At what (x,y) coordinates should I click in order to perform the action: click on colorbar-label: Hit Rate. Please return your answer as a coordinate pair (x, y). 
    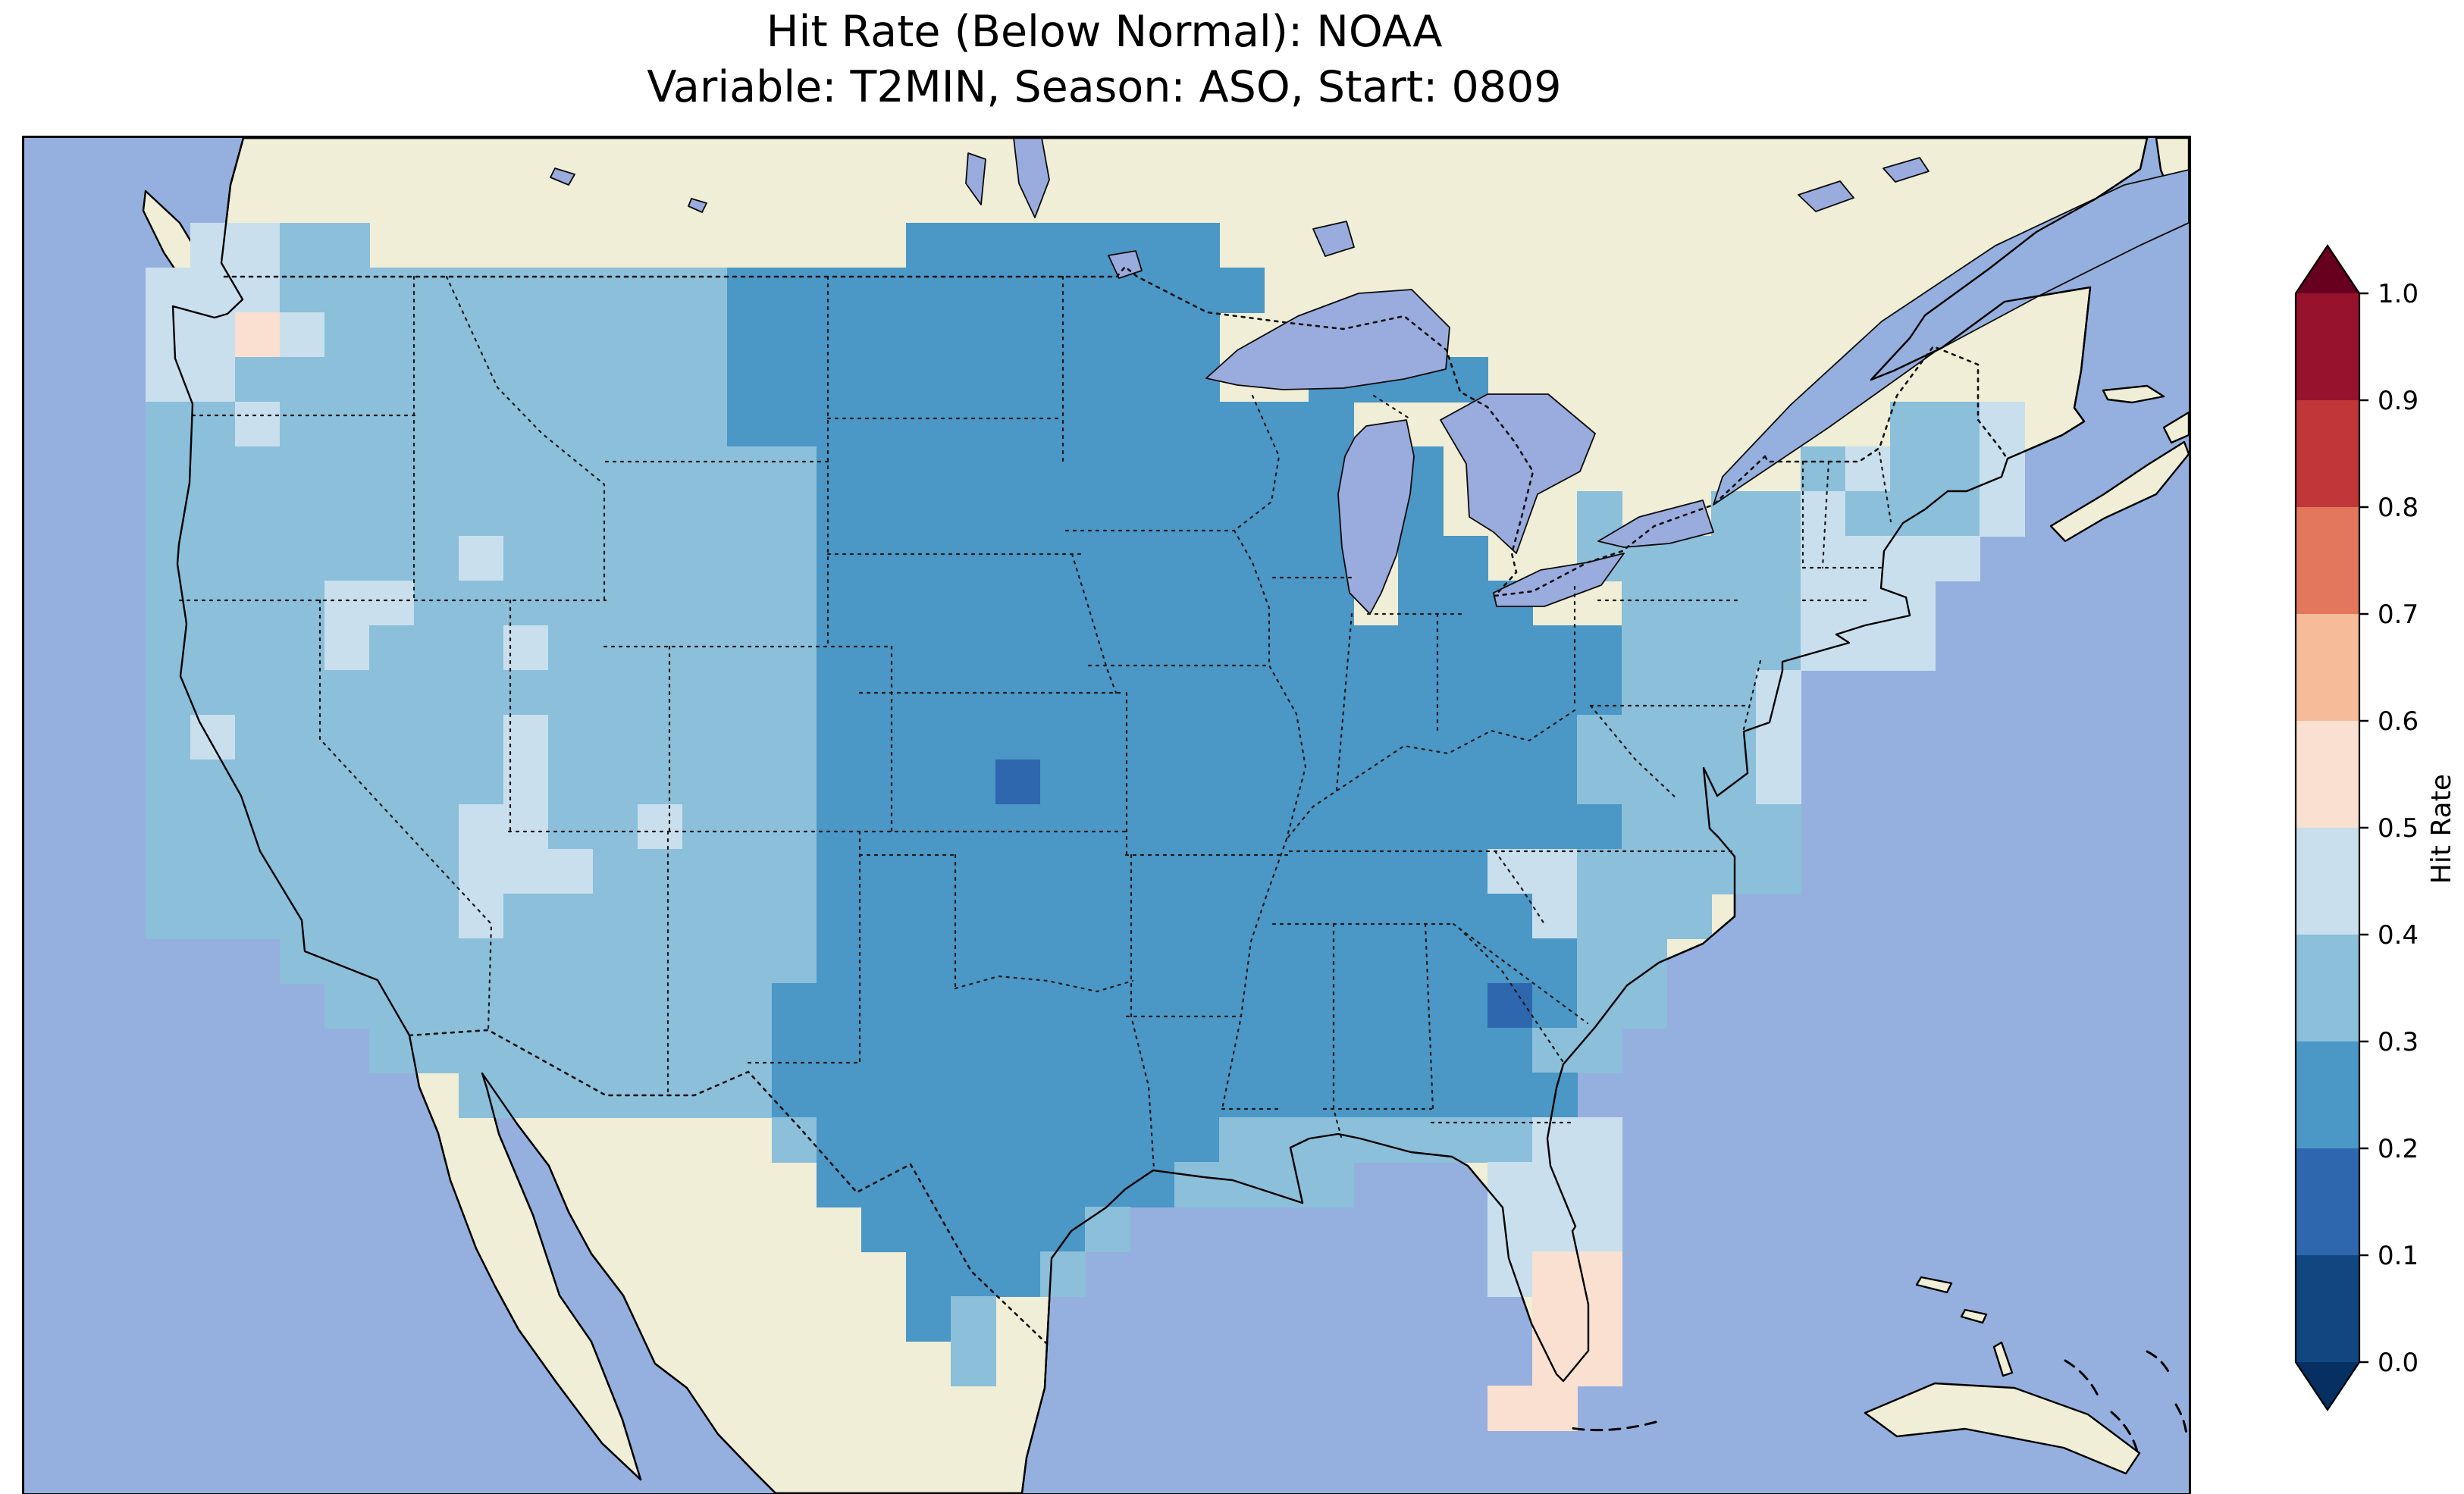
    Looking at the image, I should click on (2441, 829).